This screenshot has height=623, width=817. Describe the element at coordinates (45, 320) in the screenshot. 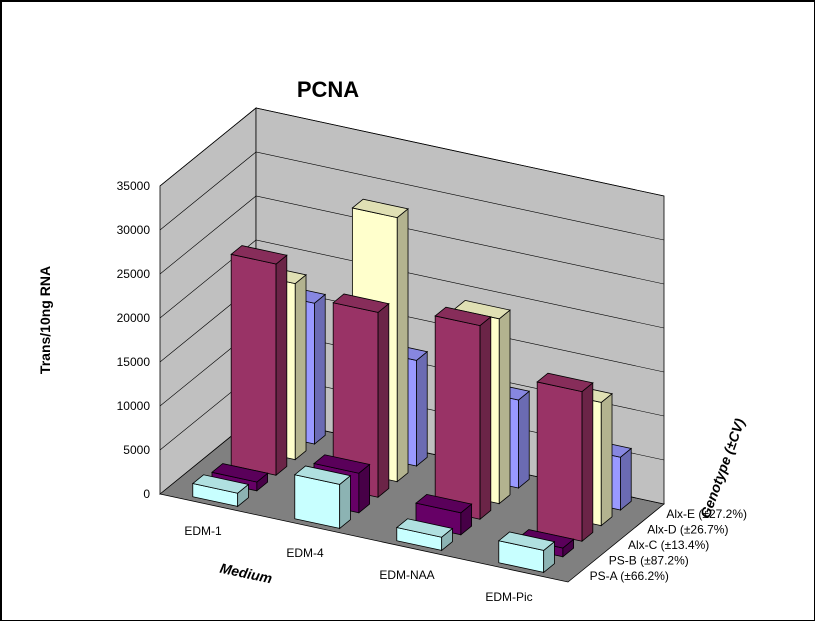

I see `y-axis-title: Trans/10ng RNA` at that location.